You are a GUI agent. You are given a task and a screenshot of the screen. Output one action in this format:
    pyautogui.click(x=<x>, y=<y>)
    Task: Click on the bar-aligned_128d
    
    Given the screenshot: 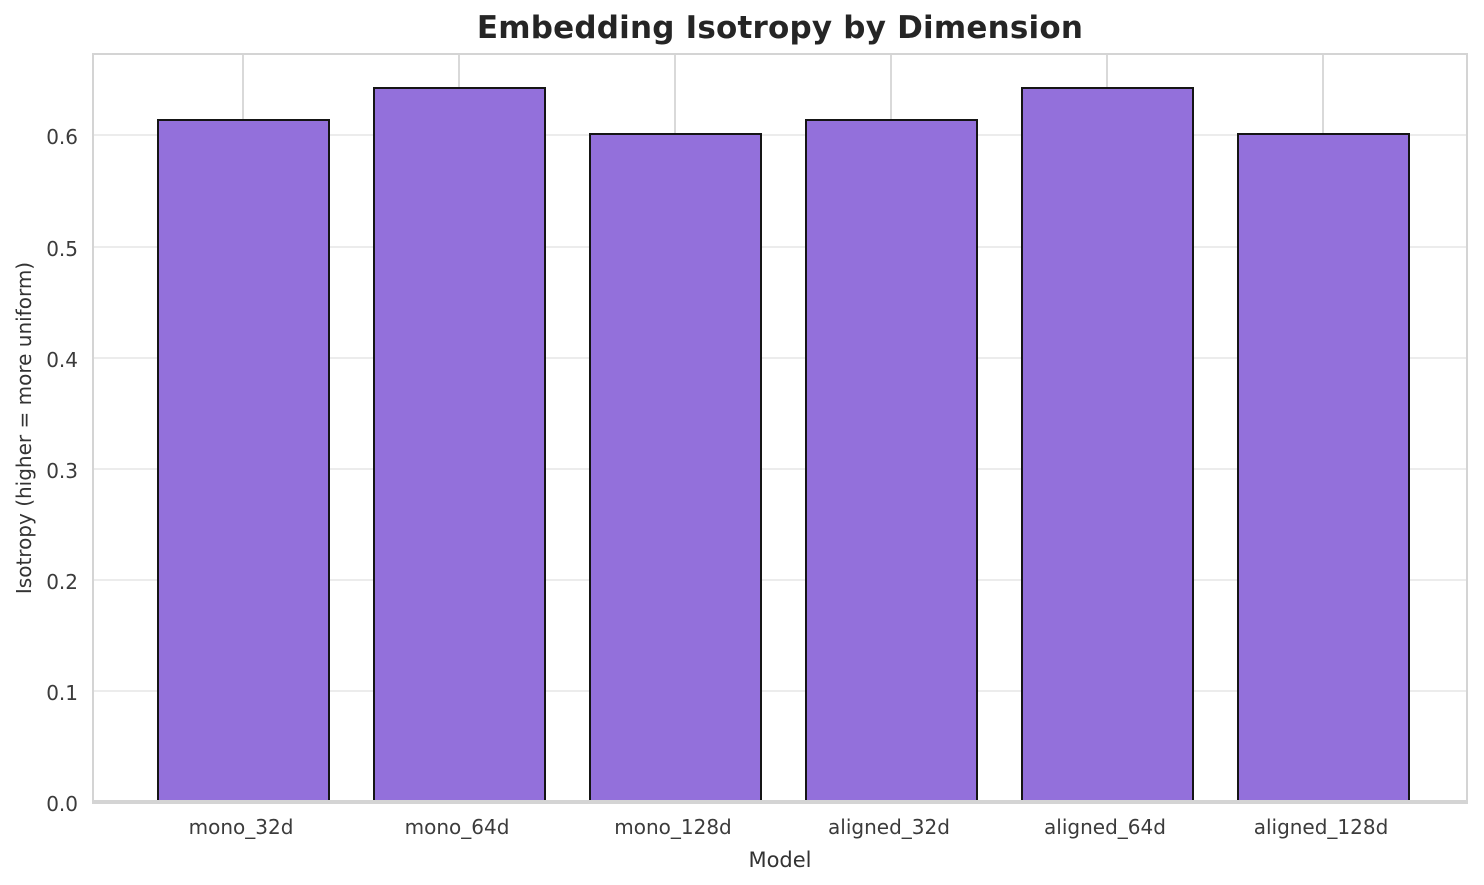 What is the action you would take?
    pyautogui.click(x=1323, y=467)
    